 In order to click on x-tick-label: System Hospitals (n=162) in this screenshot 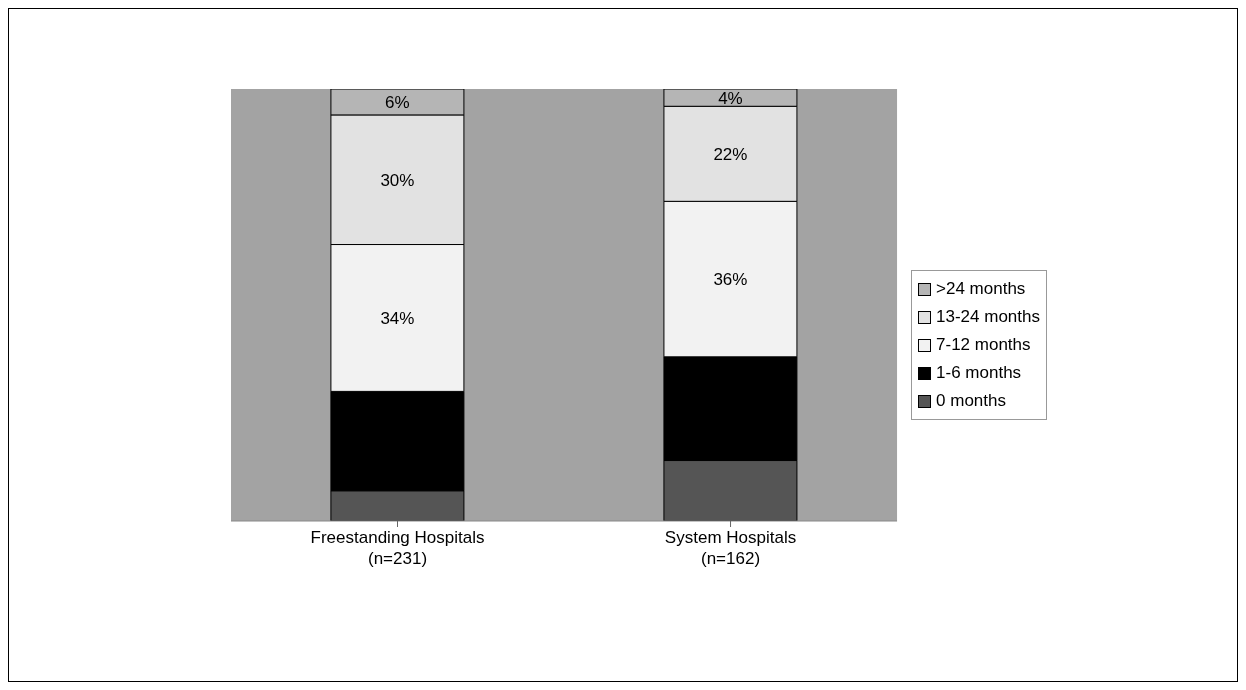, I will do `click(730, 548)`.